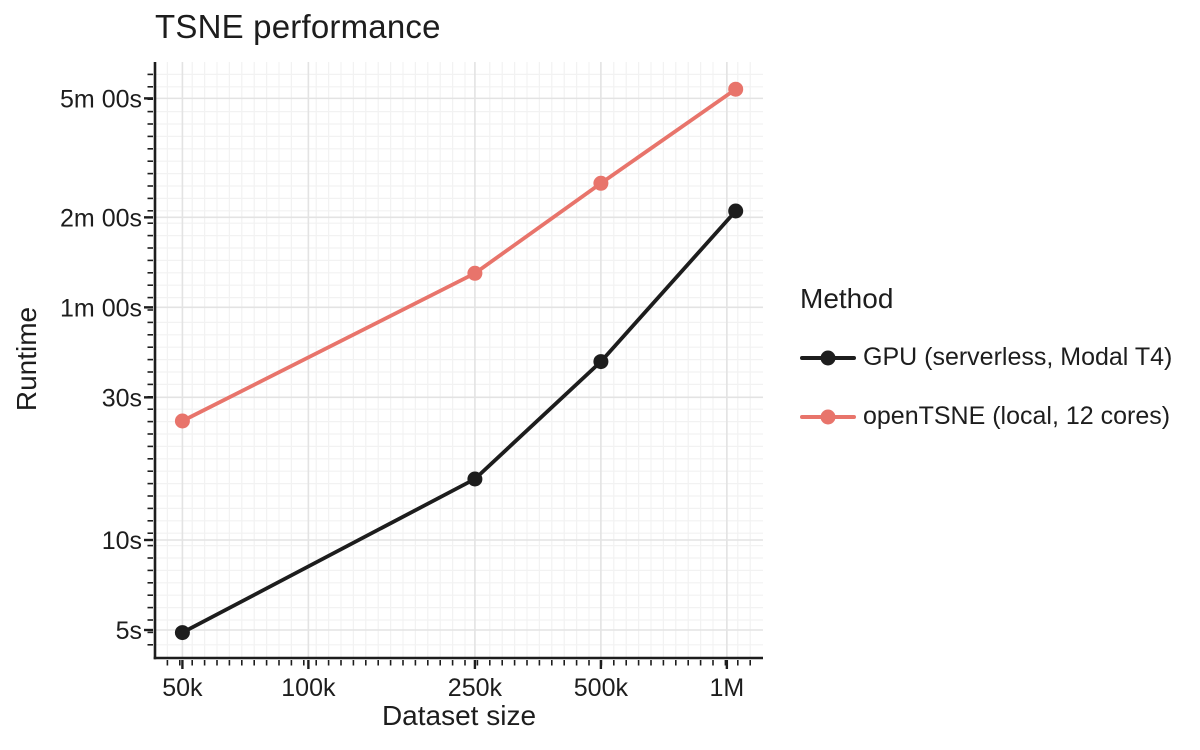 The width and height of the screenshot is (1200, 750). I want to click on y-axis-label: Runtime, so click(26, 359).